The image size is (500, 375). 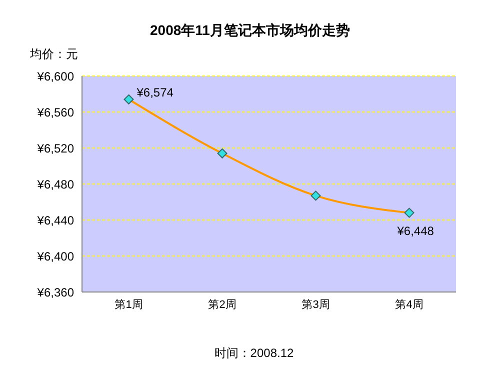 What do you see at coordinates (254, 353) in the screenshot?
I see `text: 时间：2008.12` at bounding box center [254, 353].